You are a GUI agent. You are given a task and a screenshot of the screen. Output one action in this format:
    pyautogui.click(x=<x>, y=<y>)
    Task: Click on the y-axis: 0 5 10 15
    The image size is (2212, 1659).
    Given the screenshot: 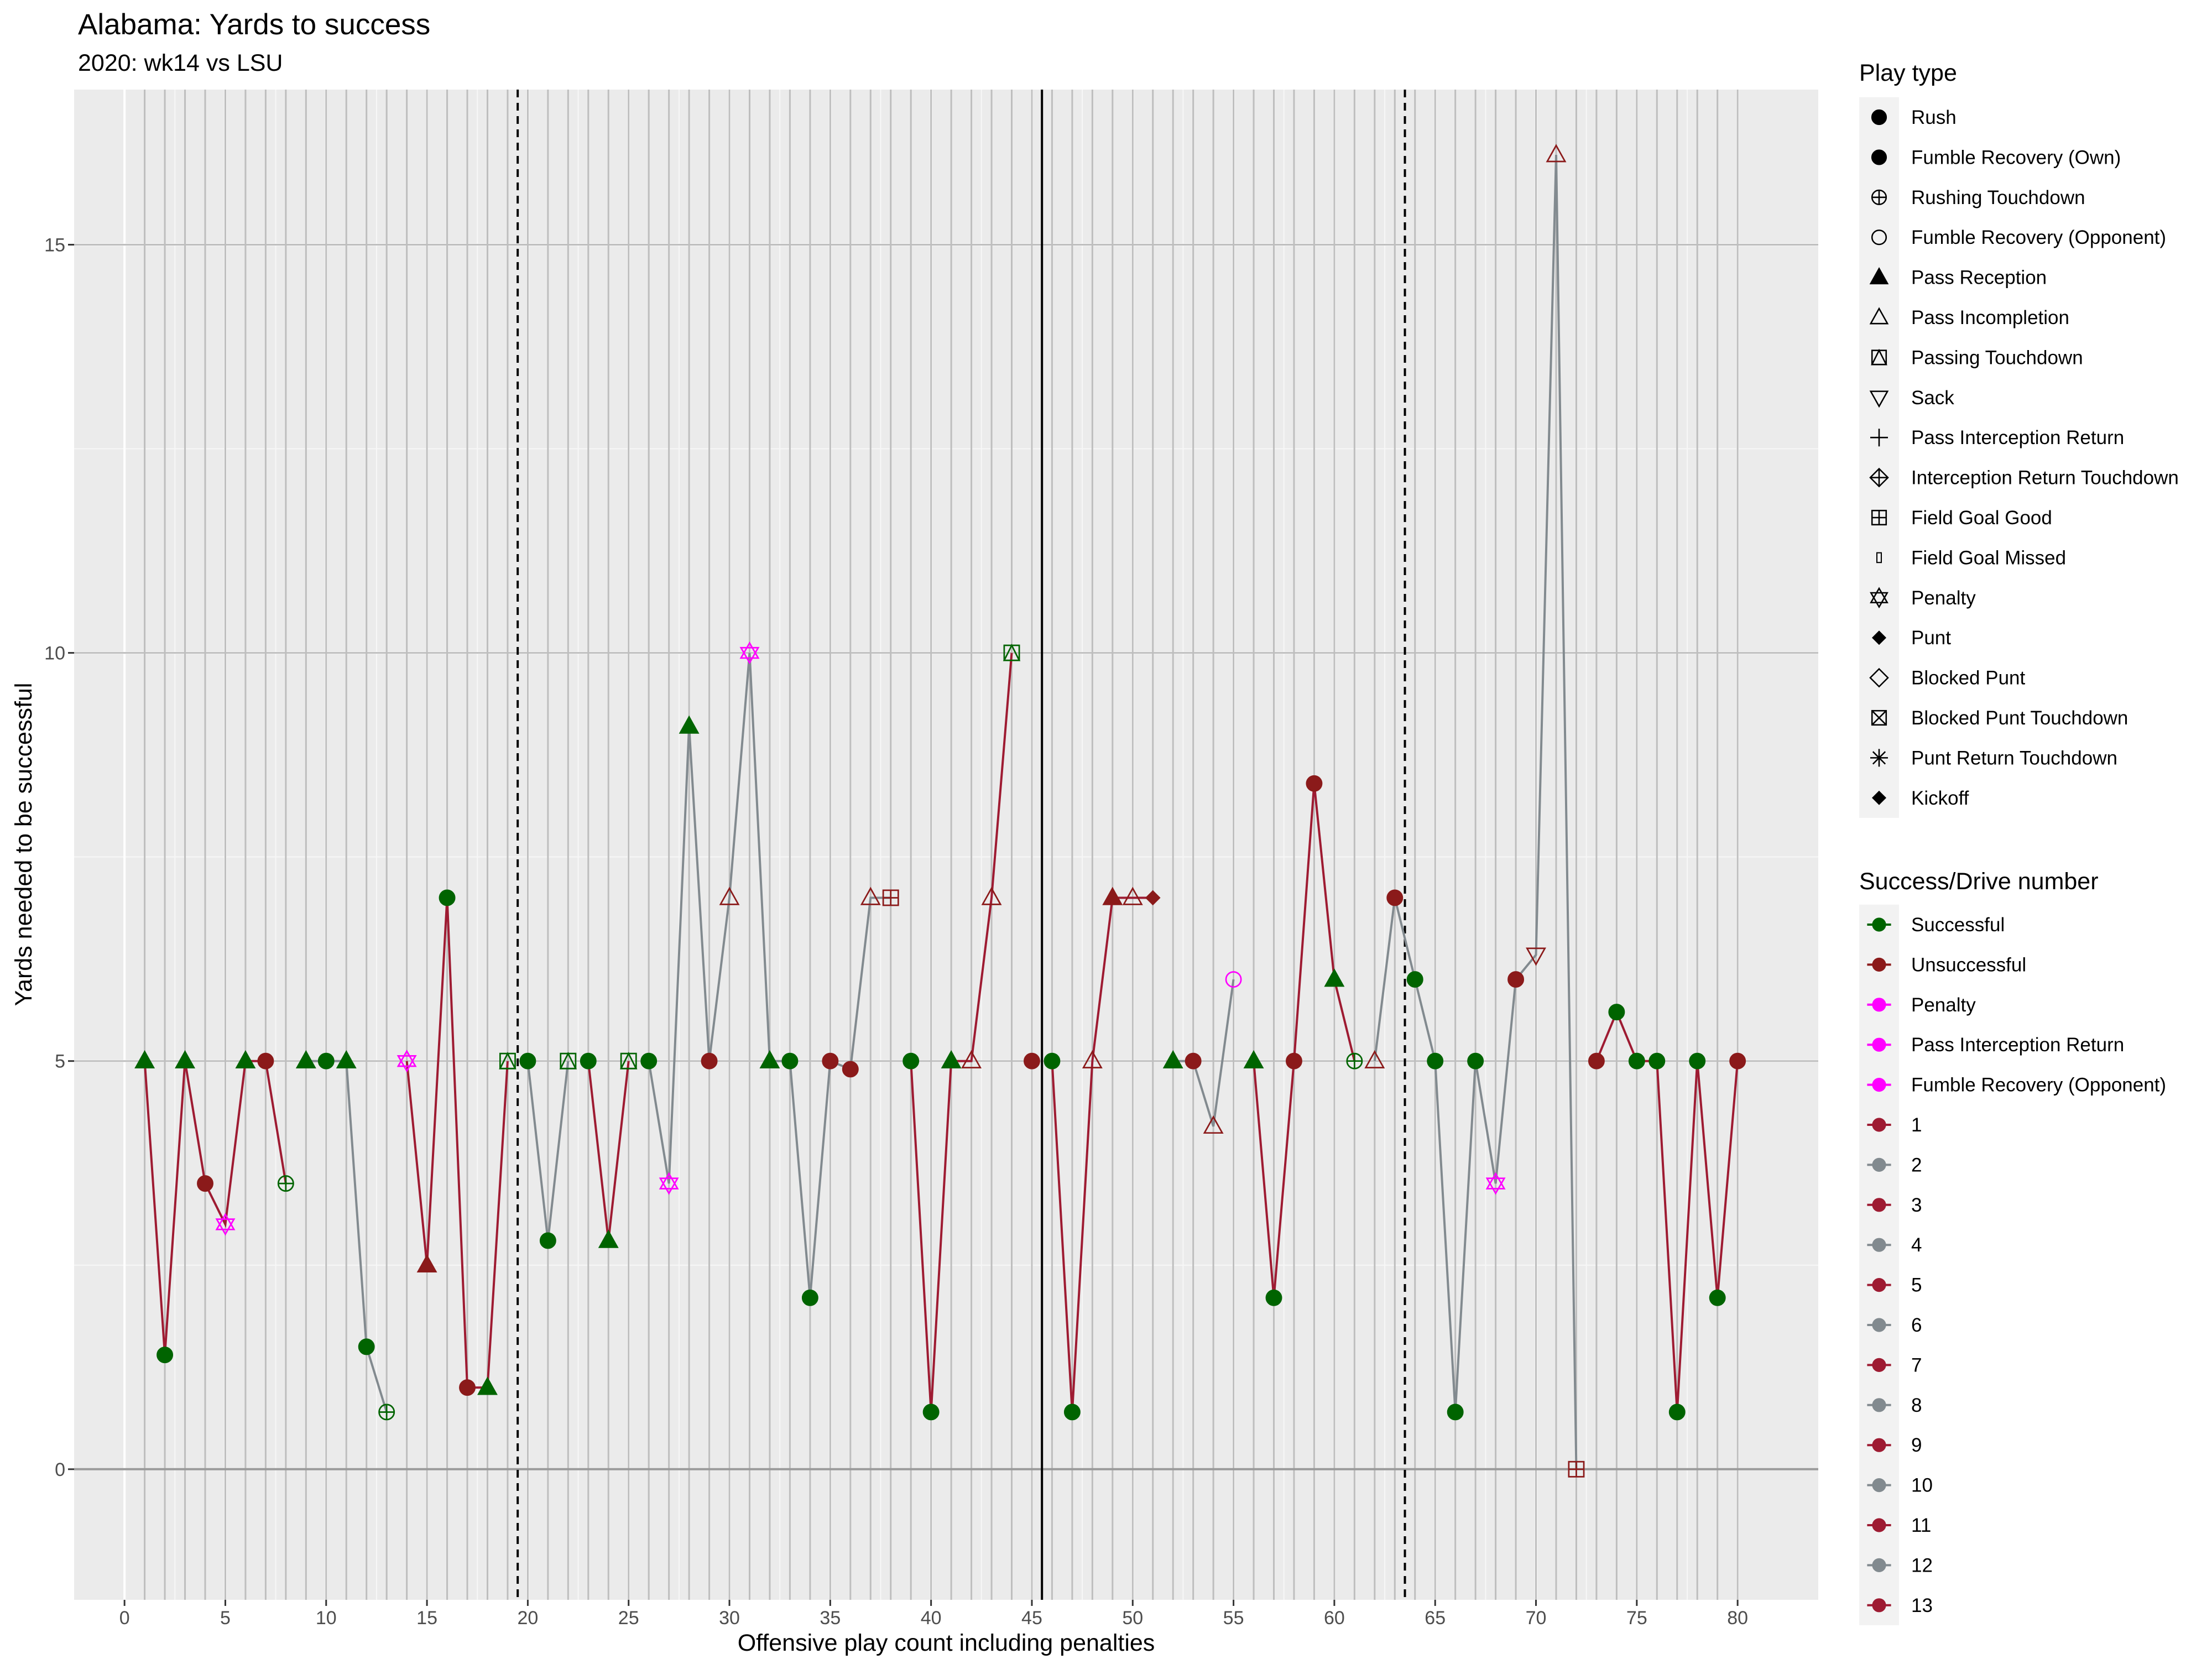 What is the action you would take?
    pyautogui.click(x=59, y=857)
    